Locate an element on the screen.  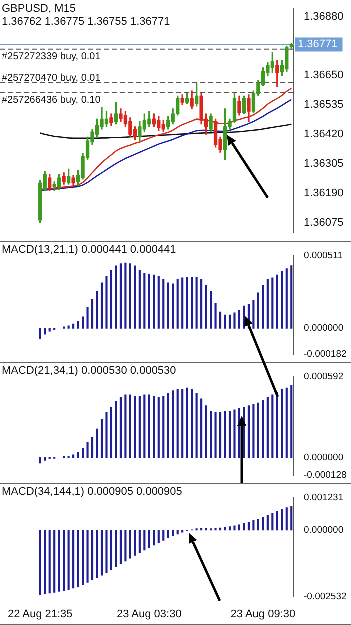
y-tick-label: 1.36535 is located at coordinates (324, 105).